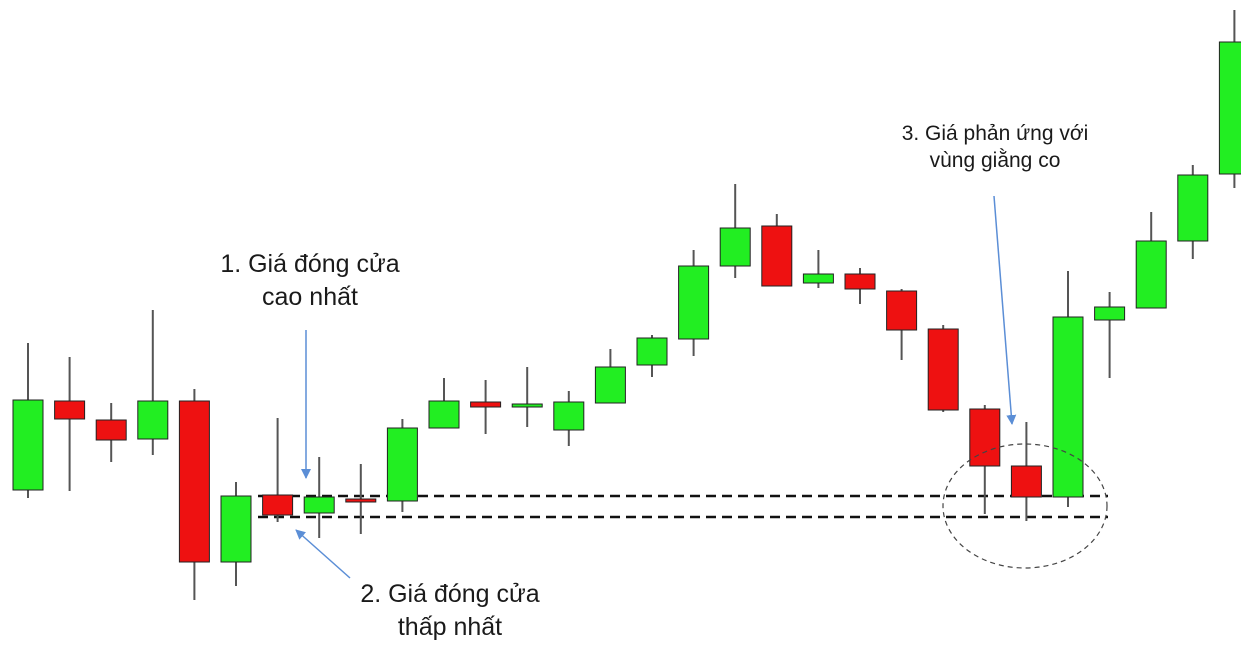 The image size is (1241, 648). I want to click on annotation-highest-close-line2: cao nhất, so click(310, 296).